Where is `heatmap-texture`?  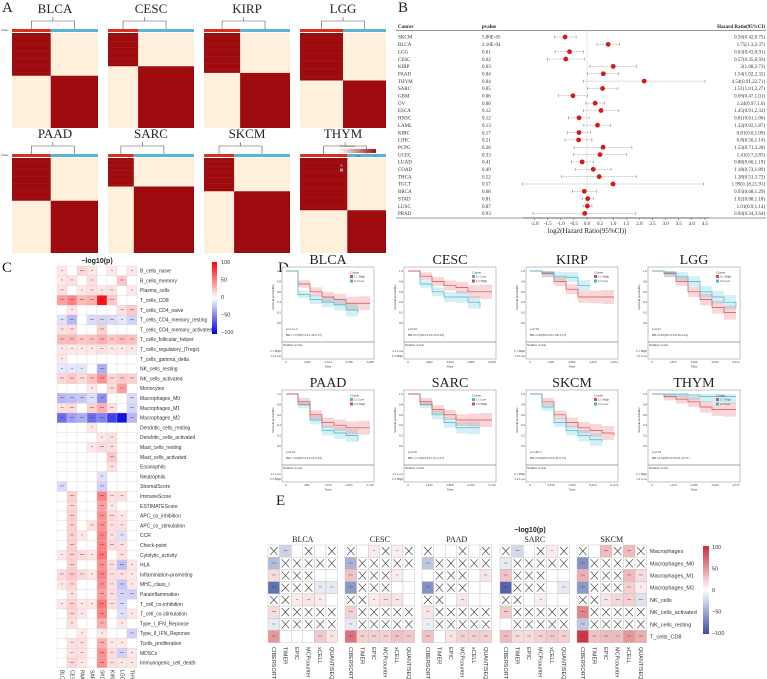
heatmap-texture is located at coordinates (321, 69).